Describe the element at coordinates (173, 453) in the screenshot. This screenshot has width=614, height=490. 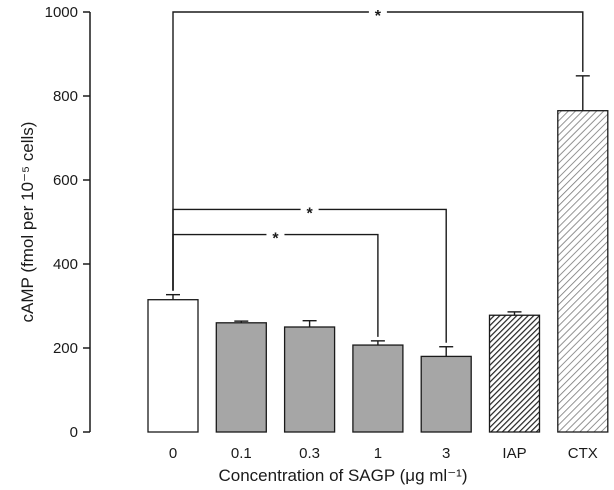
I see `x-tick-label: 0` at that location.